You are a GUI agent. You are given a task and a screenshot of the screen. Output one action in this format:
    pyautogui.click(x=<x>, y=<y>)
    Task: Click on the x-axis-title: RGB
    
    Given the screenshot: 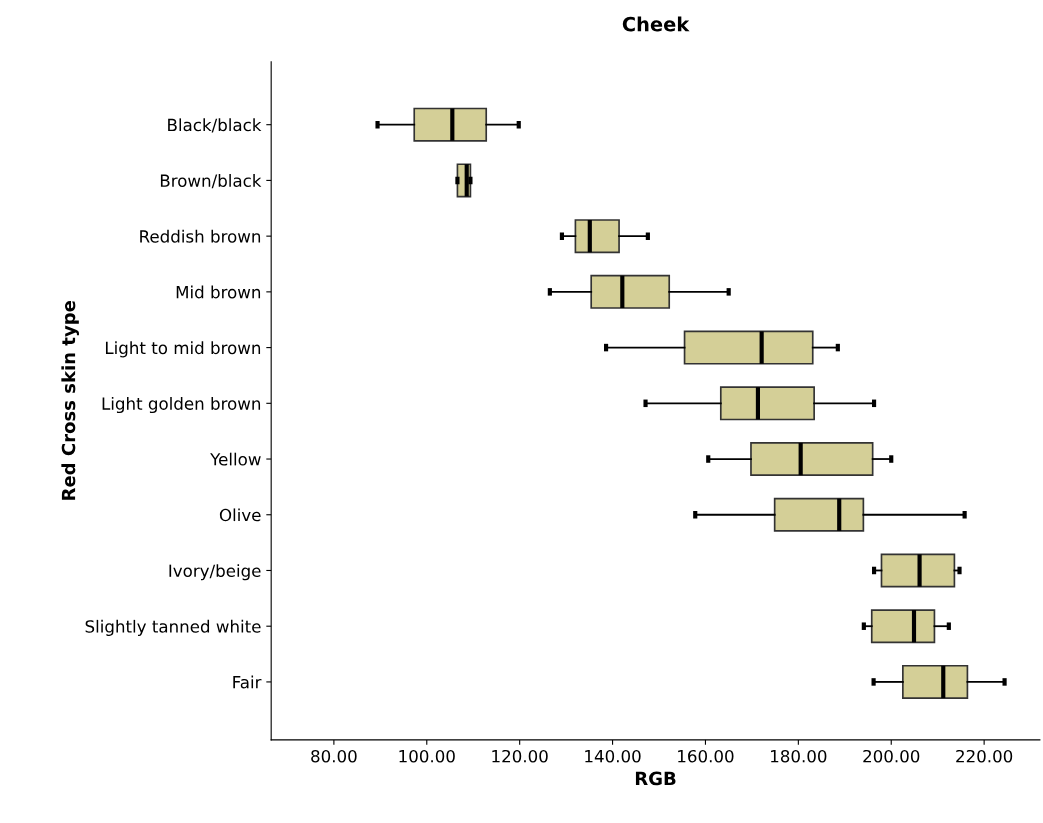 What is the action you would take?
    pyautogui.click(x=655, y=778)
    